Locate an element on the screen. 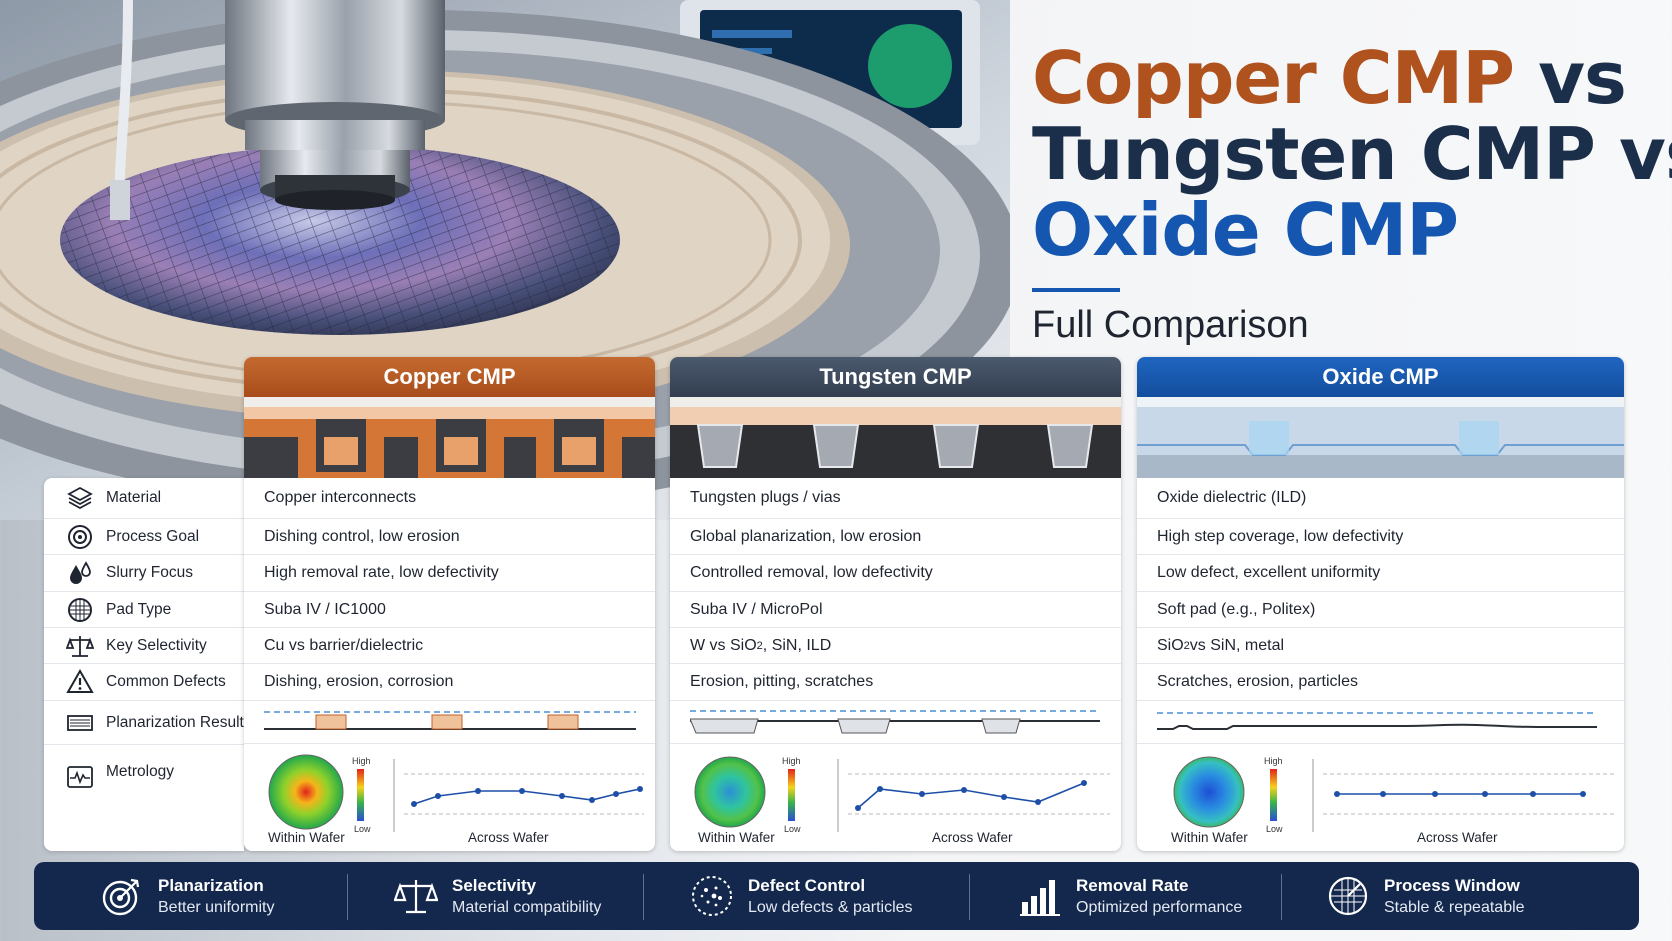 The width and height of the screenshot is (1672, 941). row-label-text: Pad Type is located at coordinates (139, 609).